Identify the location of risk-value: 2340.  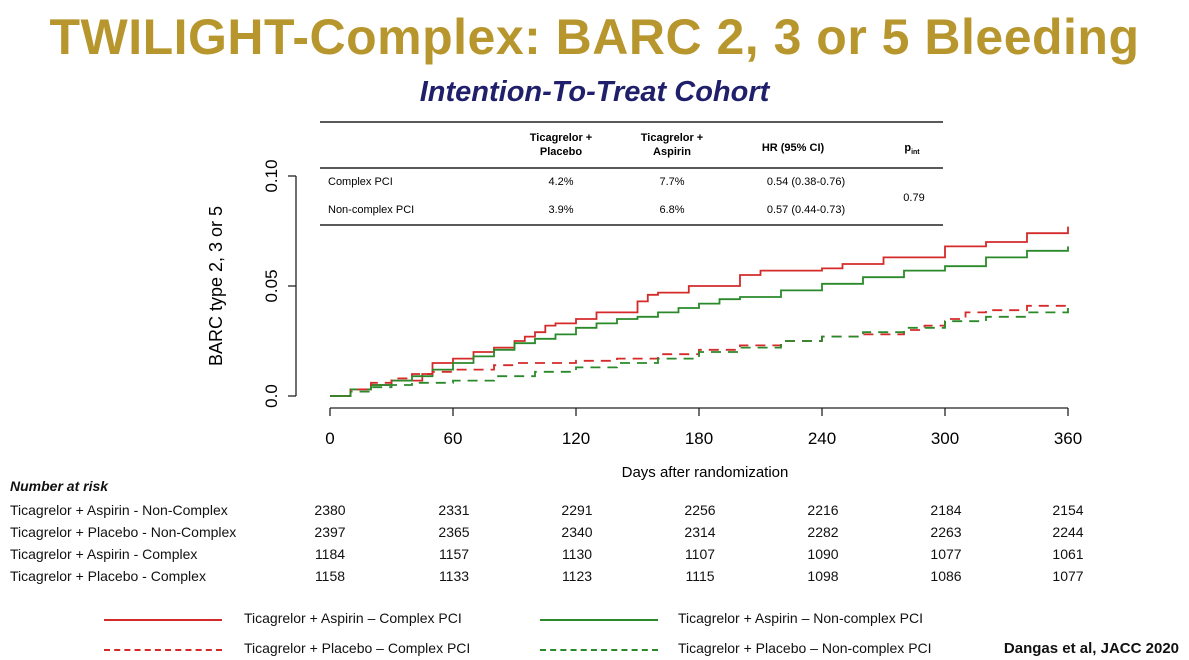
(577, 532).